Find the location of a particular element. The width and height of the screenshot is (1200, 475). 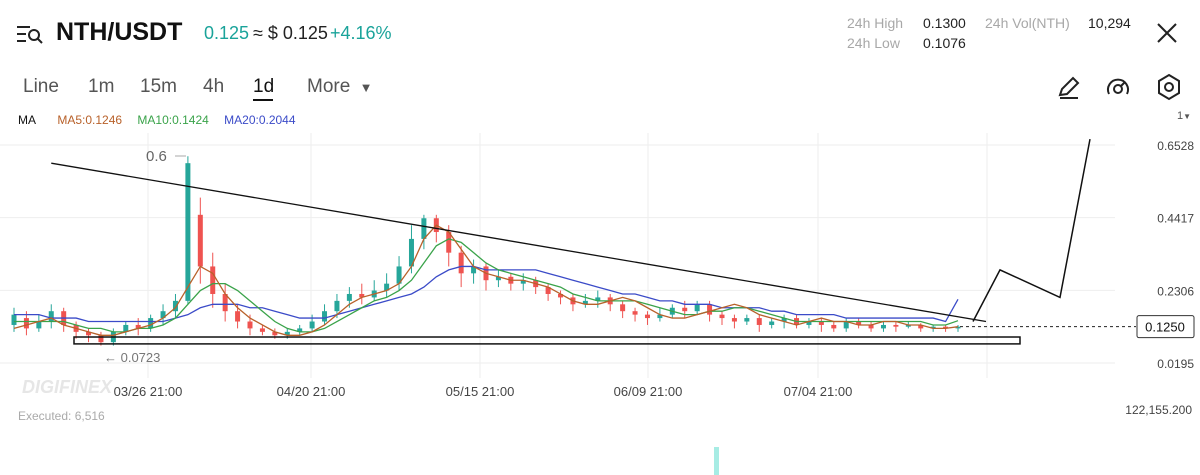

x-tick-label: 06/09 21:00 is located at coordinates (648, 391).